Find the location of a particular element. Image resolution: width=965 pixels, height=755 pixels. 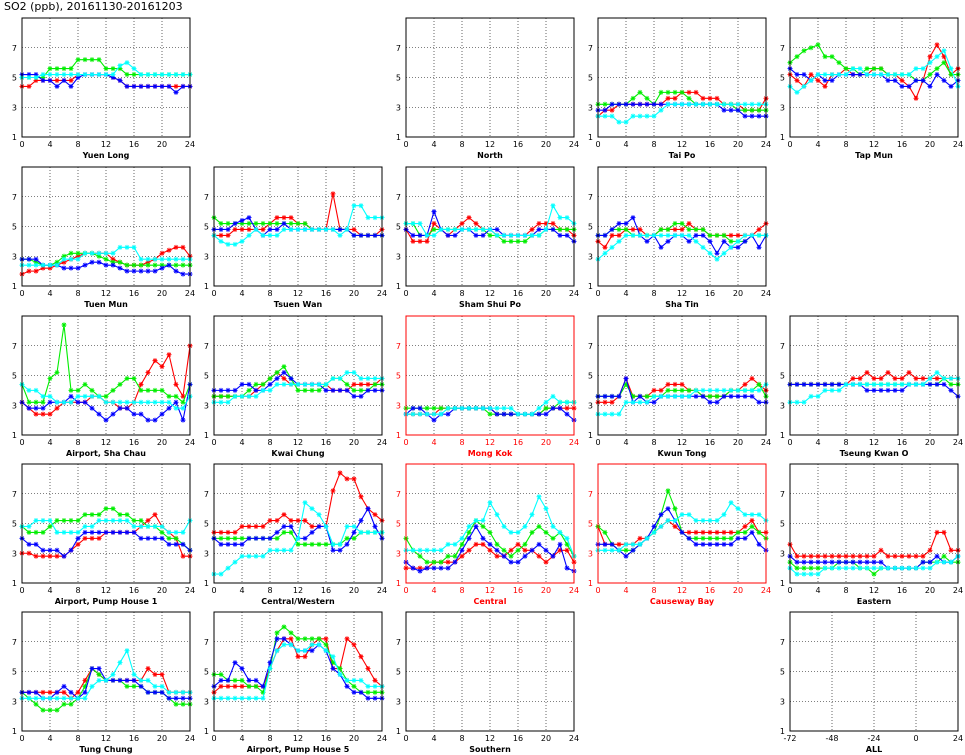

station-label: Mong Kok is located at coordinates (490, 453).